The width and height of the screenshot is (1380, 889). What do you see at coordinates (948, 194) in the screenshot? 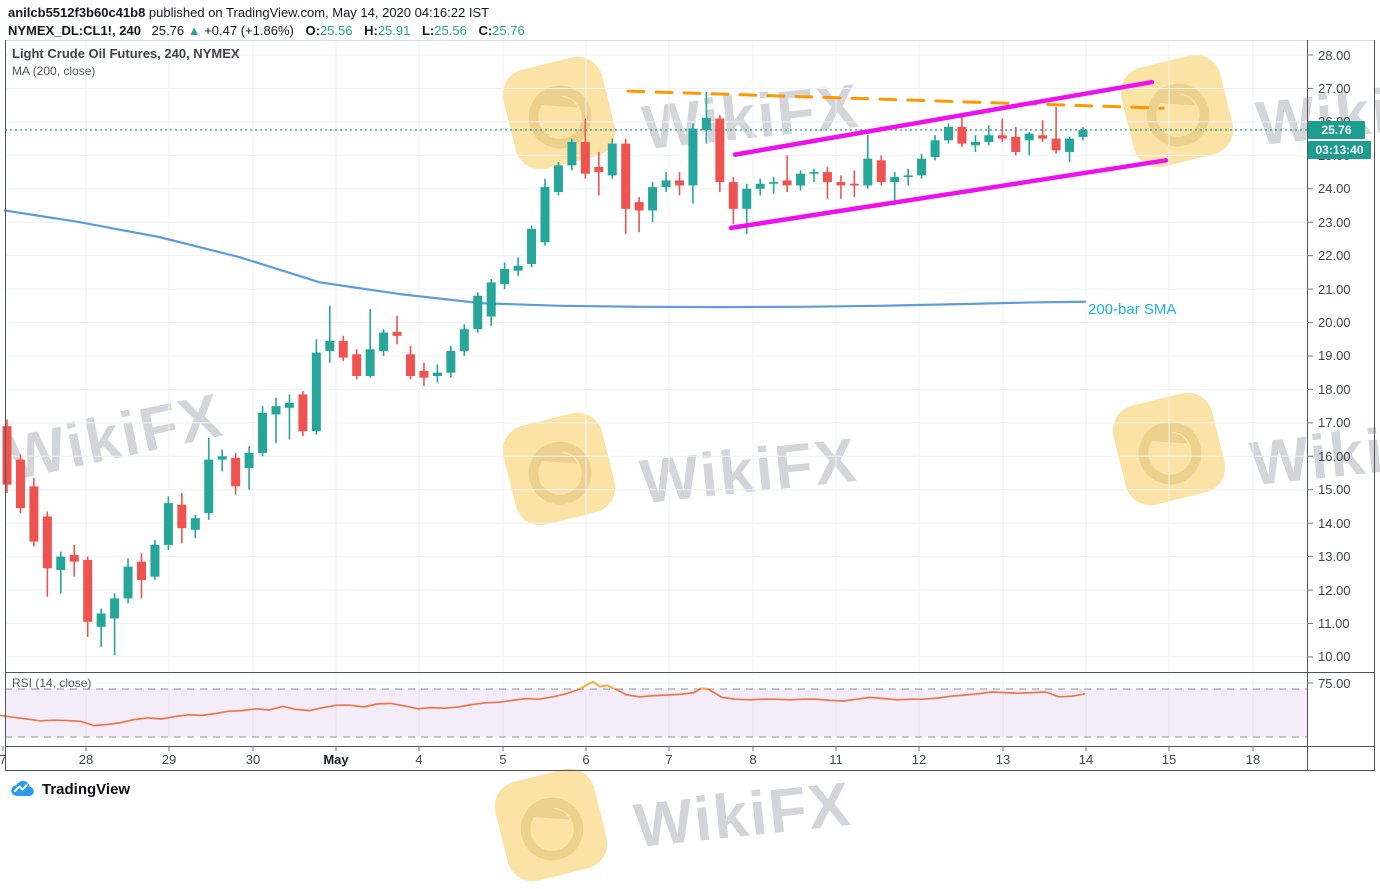
I see `lower-channel-trendline` at bounding box center [948, 194].